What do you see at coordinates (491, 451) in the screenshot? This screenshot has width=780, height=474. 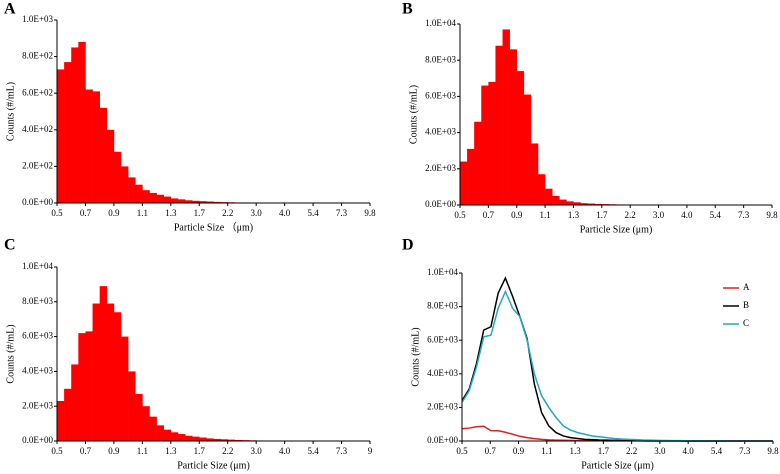 I see `x-tick-label: 0.7` at bounding box center [491, 451].